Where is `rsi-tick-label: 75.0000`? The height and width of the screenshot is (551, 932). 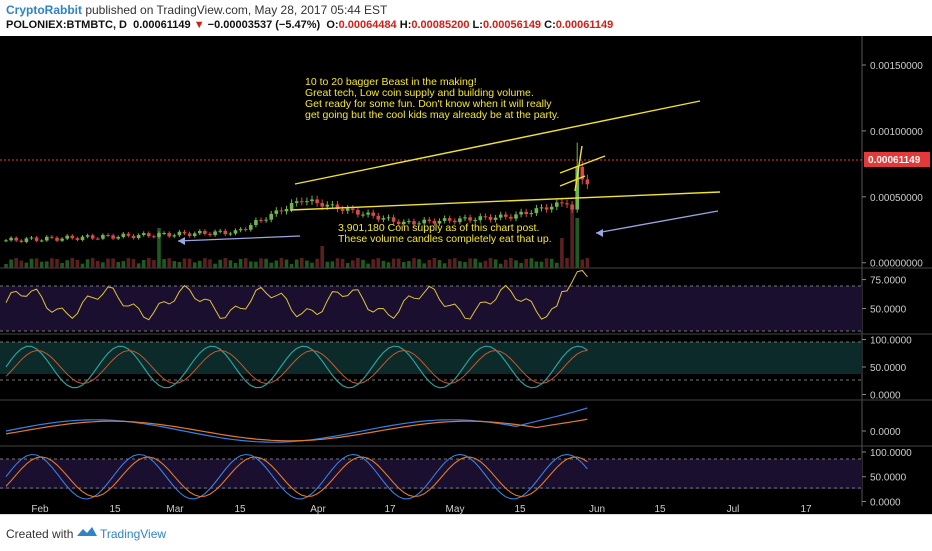
rsi-tick-label: 75.0000 is located at coordinates (888, 281).